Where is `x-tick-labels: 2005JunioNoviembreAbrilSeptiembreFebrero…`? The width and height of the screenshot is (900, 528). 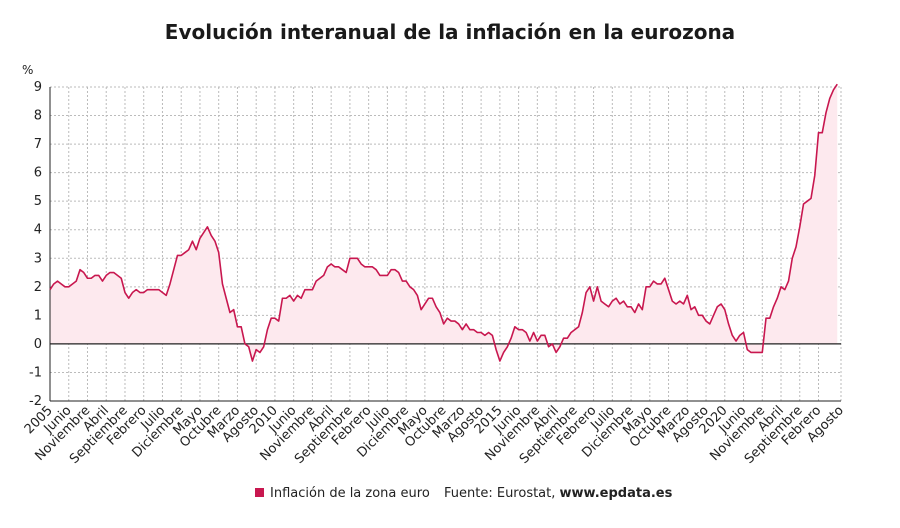 x-tick-labels: 2005JunioNoviembreAbrilSeptiembreFebrero… is located at coordinates (434, 435).